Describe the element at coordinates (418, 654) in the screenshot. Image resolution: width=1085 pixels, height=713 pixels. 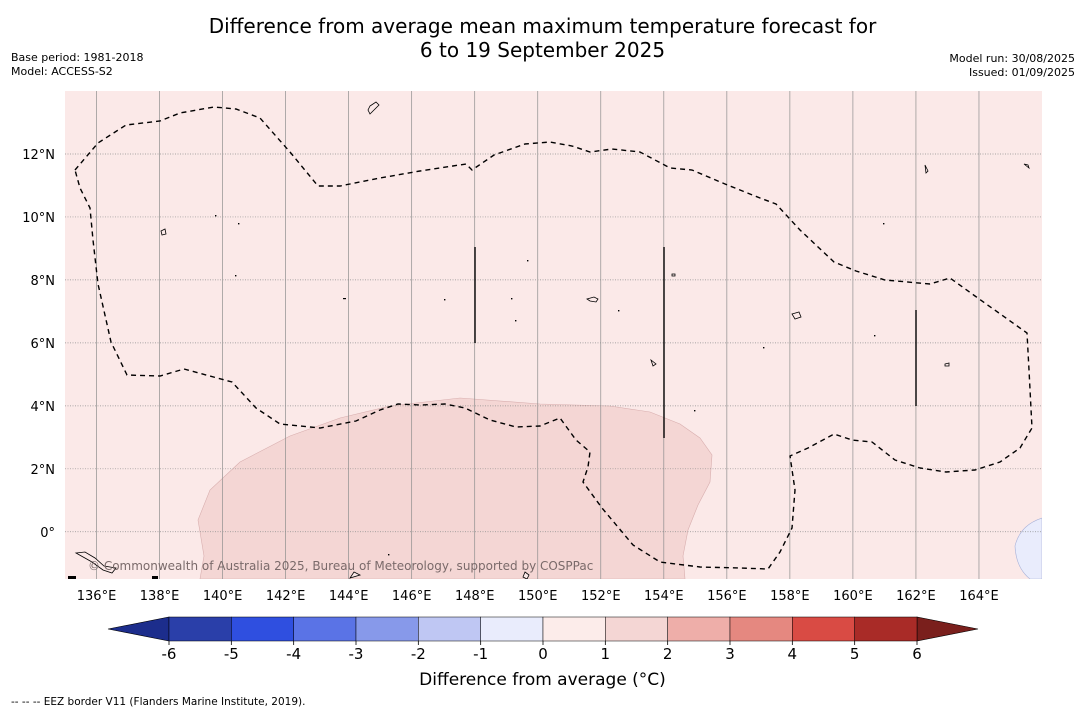
I see `colorbar-tick-label: -2` at that location.